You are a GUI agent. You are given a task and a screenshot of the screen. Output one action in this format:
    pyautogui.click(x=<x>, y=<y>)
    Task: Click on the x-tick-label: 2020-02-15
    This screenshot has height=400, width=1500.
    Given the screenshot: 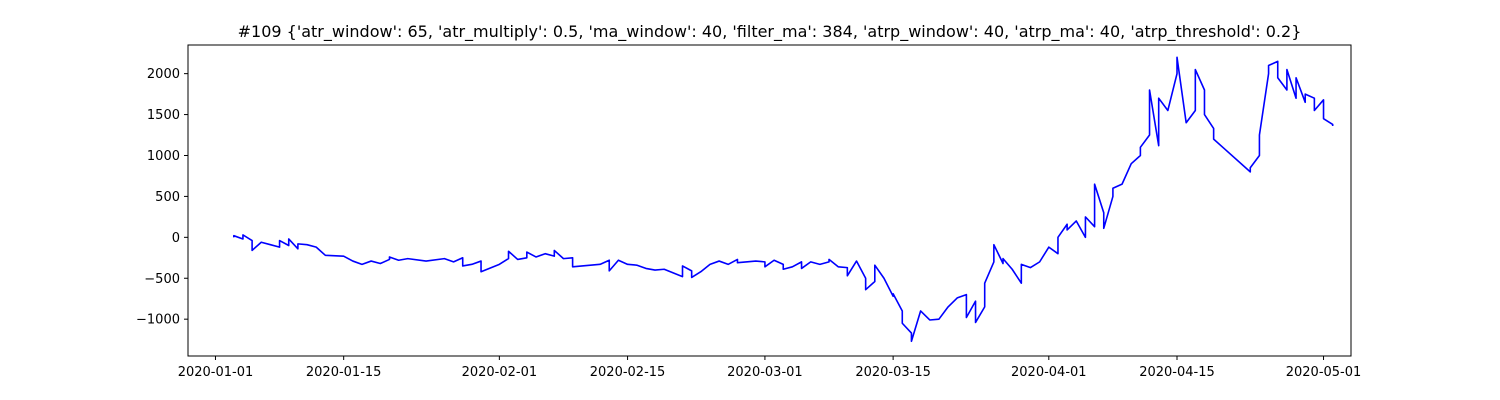 What is the action you would take?
    pyautogui.click(x=628, y=372)
    